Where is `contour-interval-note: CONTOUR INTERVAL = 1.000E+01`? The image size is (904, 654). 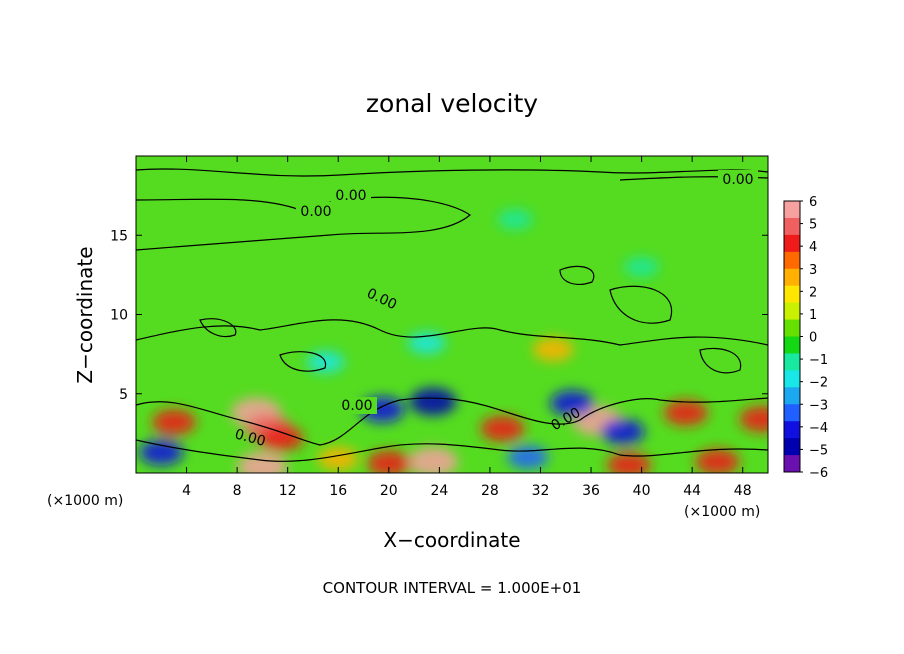 contour-interval-note: CONTOUR INTERVAL = 1.000E+01 is located at coordinates (452, 588).